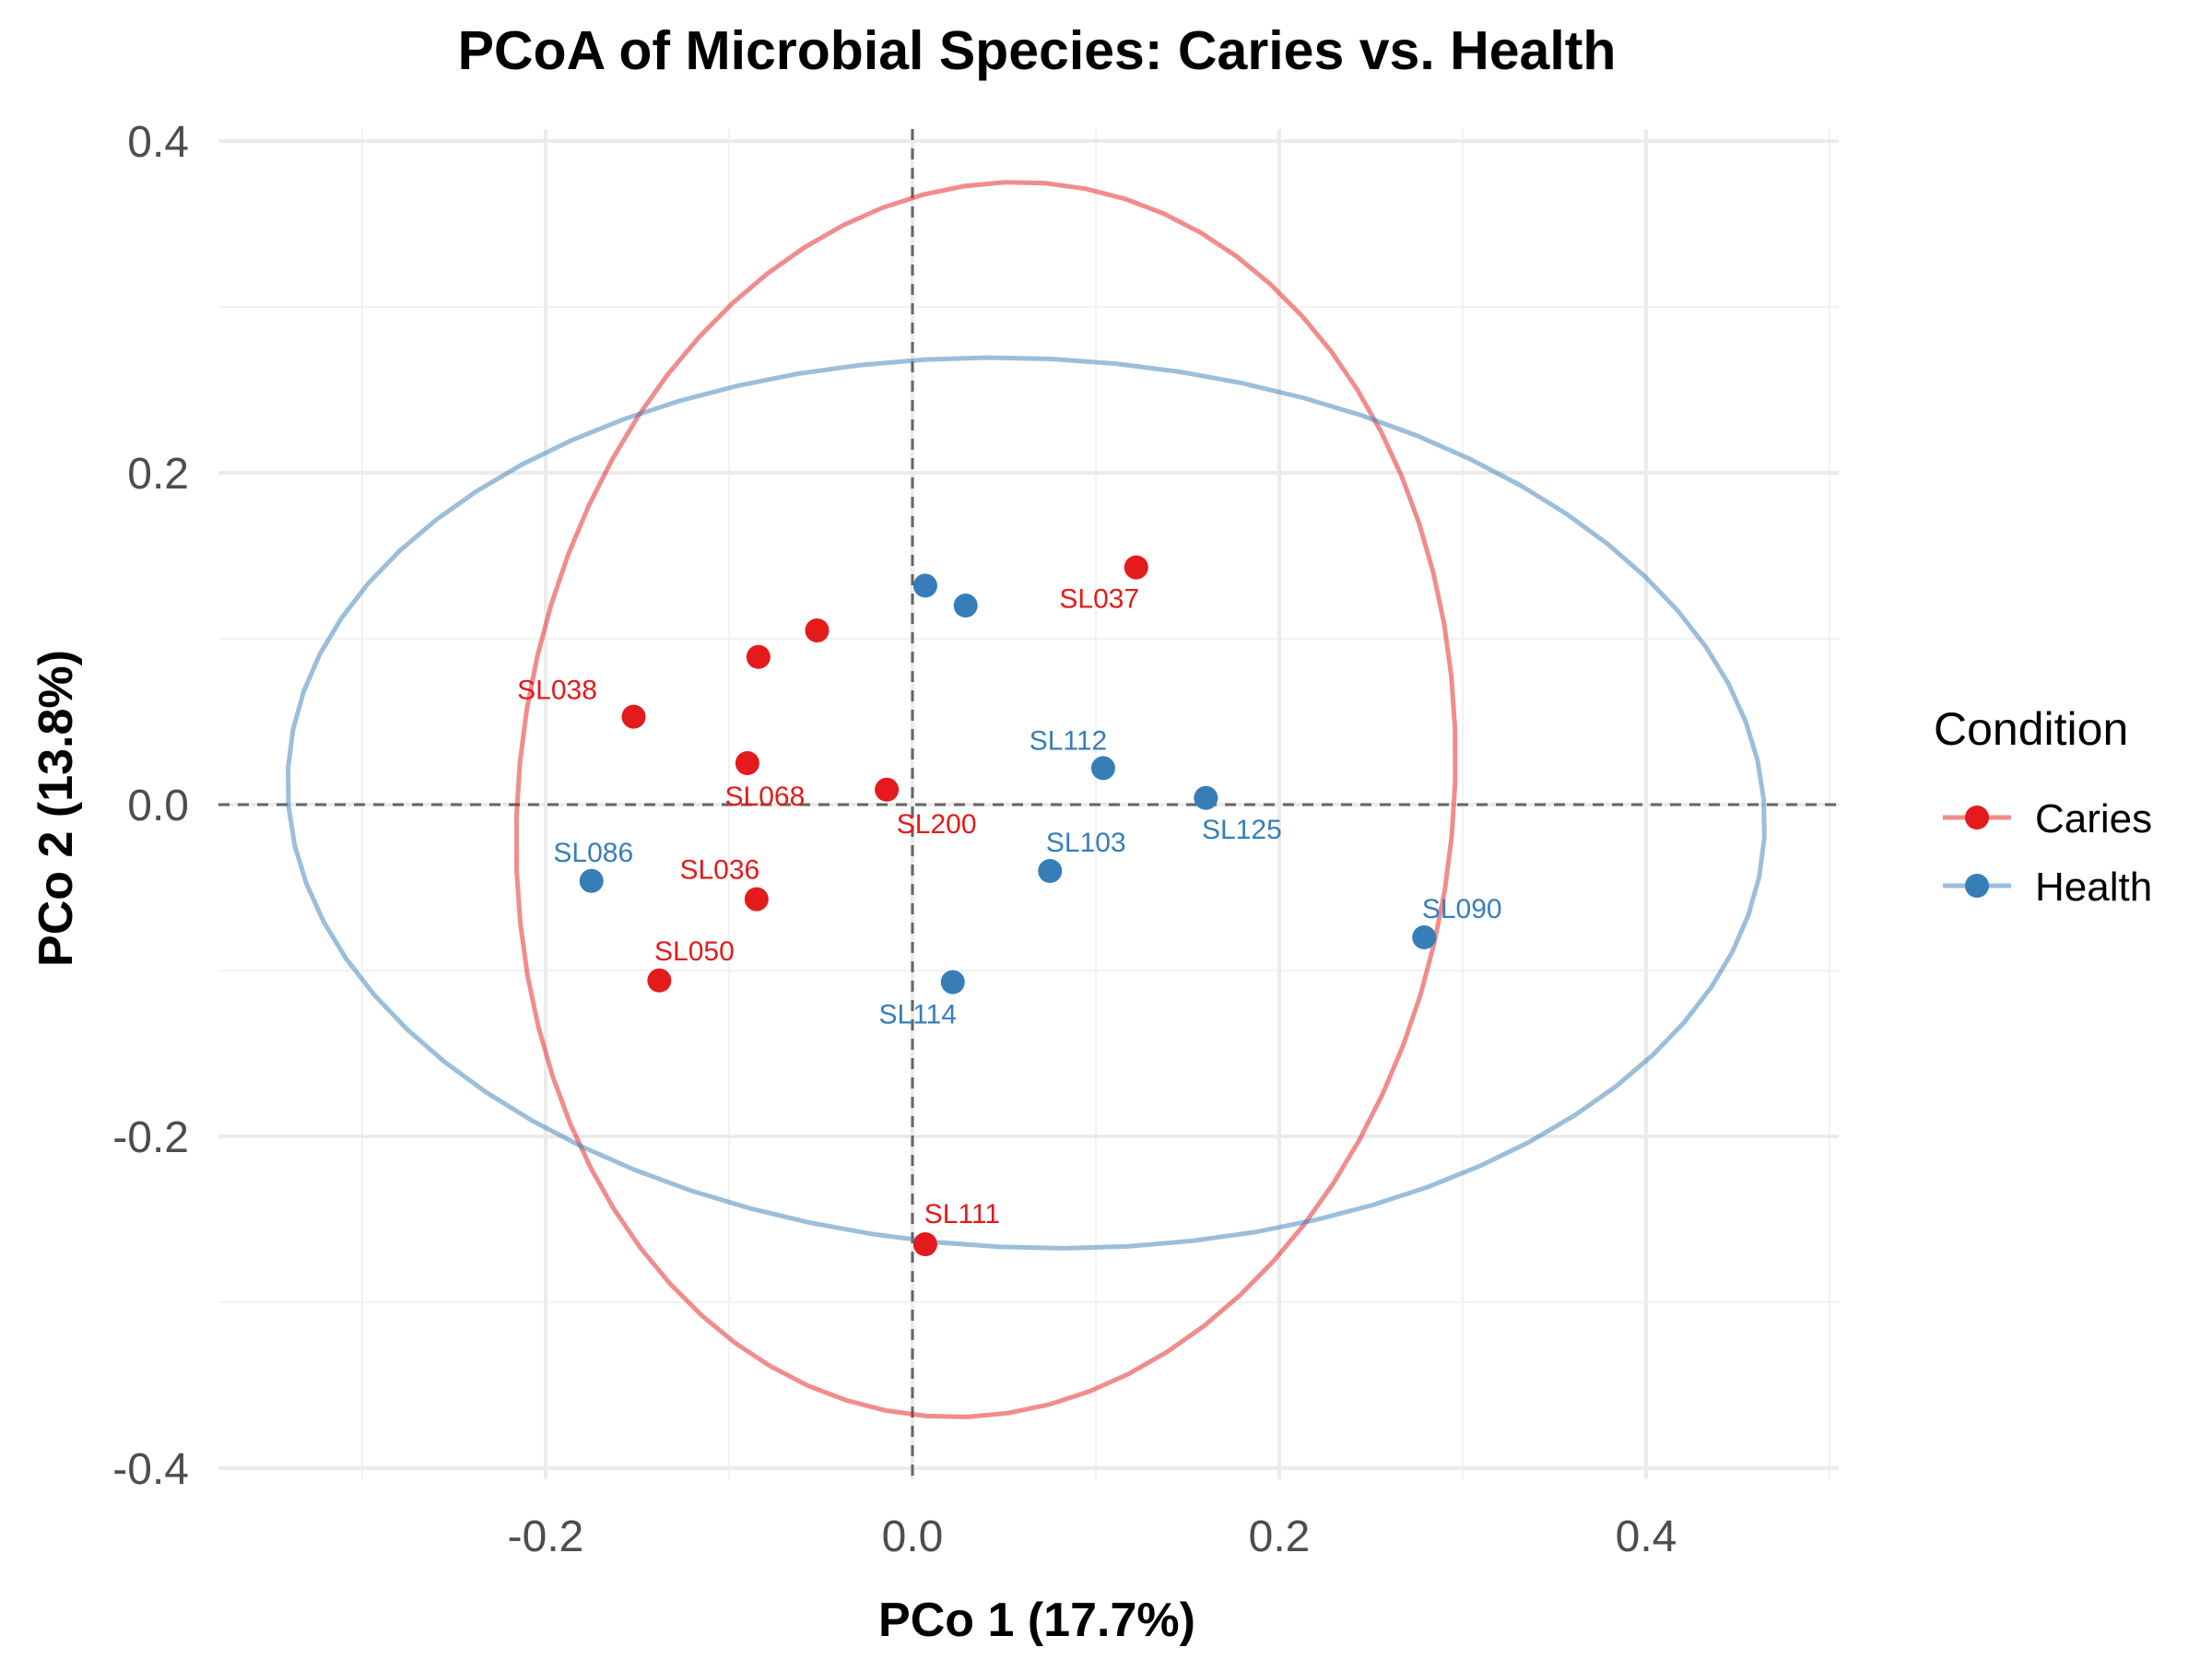  Describe the element at coordinates (1646, 1536) in the screenshot. I see `x-tick-label: 0.4` at that location.